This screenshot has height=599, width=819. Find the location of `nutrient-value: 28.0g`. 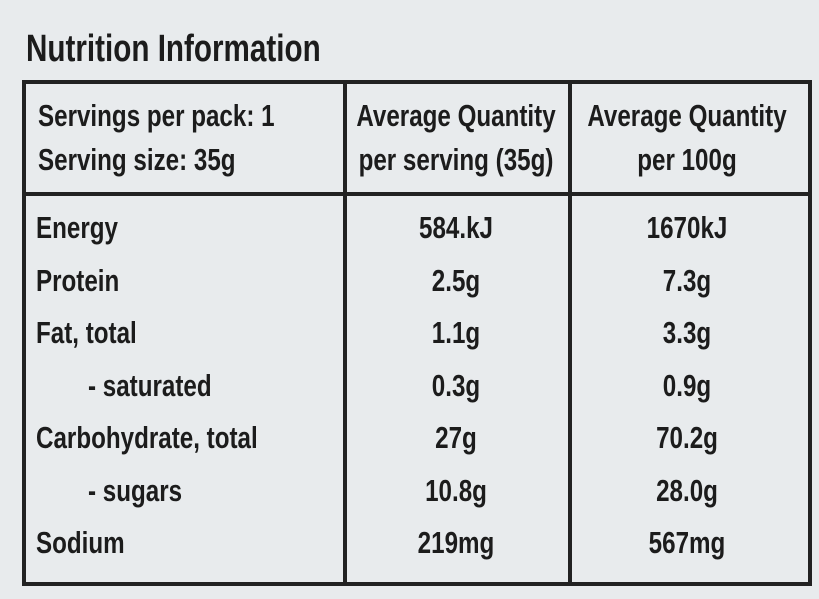

nutrient-value: 28.0g is located at coordinates (687, 490).